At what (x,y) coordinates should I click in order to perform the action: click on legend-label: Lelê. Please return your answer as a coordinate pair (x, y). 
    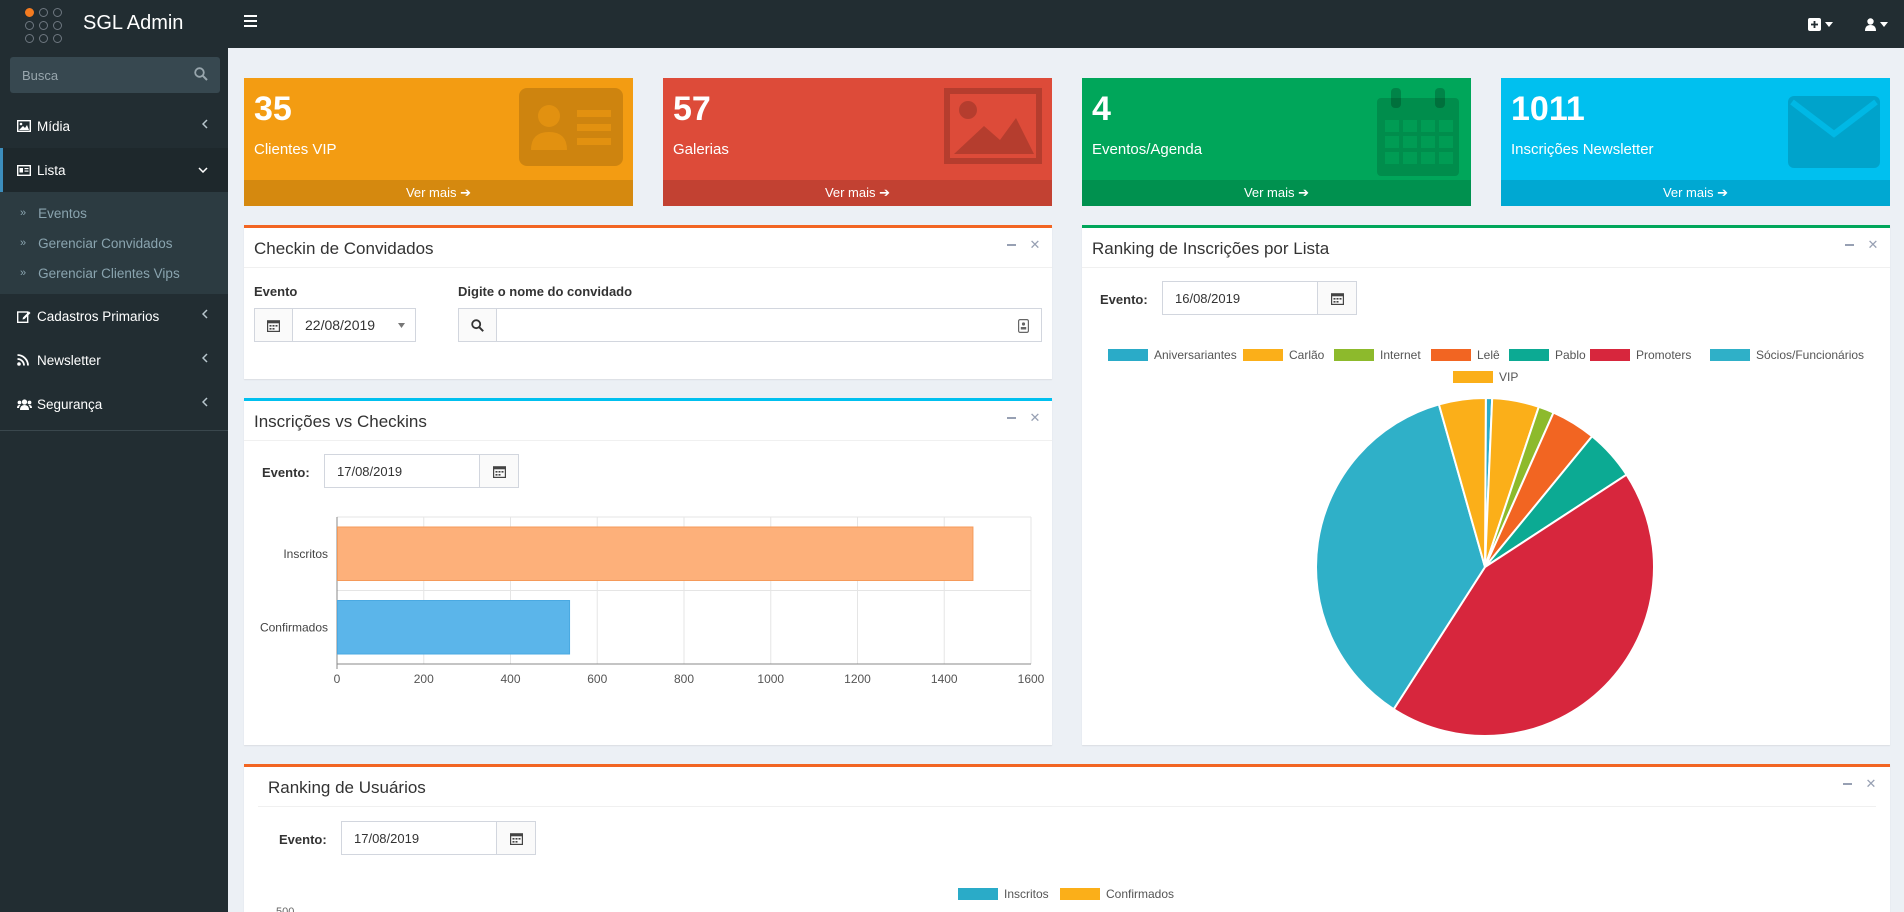
    Looking at the image, I should click on (1488, 355).